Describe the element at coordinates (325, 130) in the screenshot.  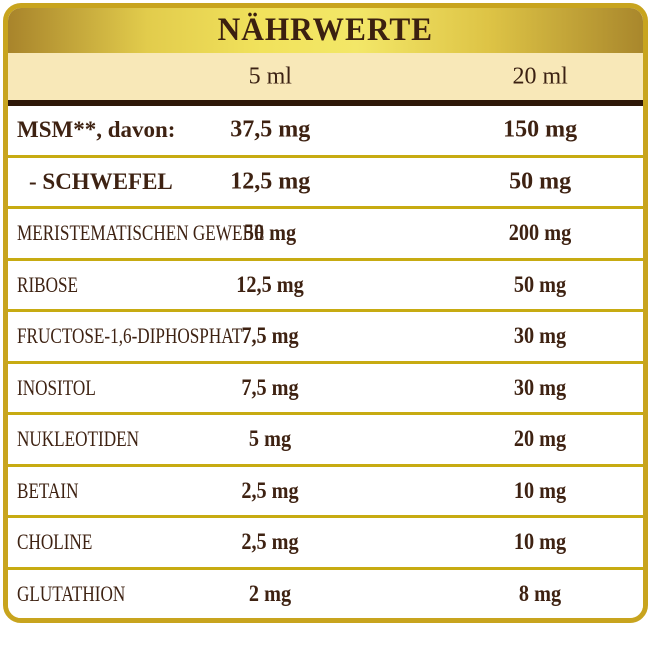
I see `table-row: MSM**, davon: 37,5 mg 150 mg` at that location.